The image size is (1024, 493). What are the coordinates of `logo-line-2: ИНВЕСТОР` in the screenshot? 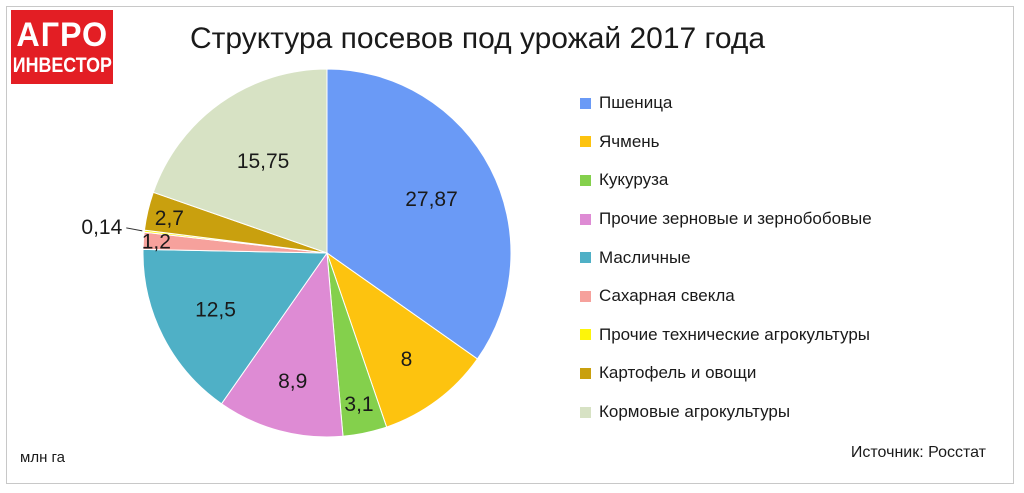 It's located at (62, 65).